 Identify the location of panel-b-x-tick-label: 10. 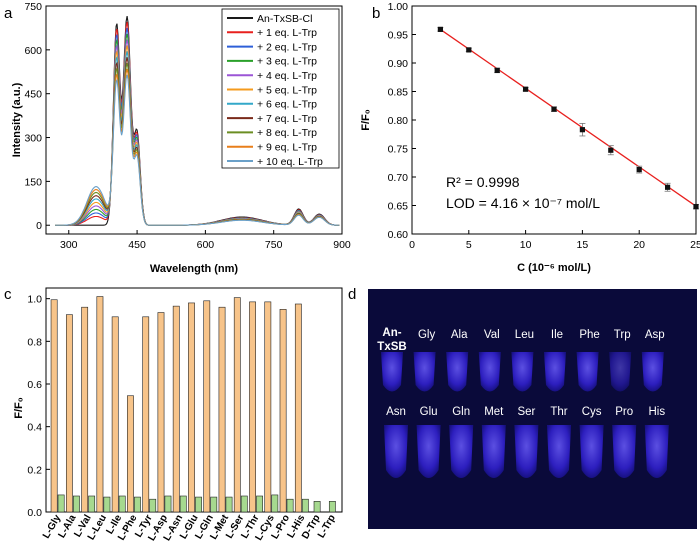
(526, 245).